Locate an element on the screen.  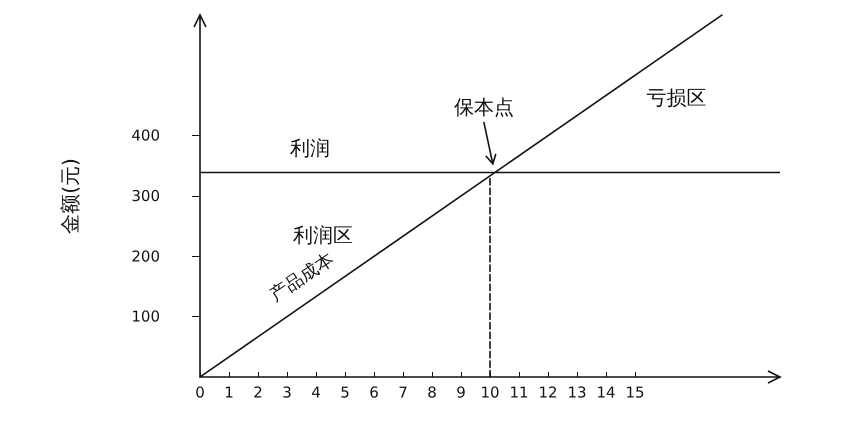
y-axis-title: 金额(元) is located at coordinates (70, 196).